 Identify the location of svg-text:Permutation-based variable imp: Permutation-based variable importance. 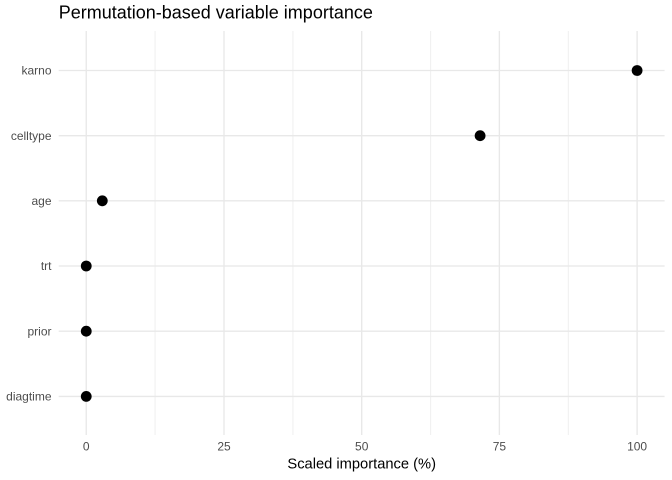
(216, 13).